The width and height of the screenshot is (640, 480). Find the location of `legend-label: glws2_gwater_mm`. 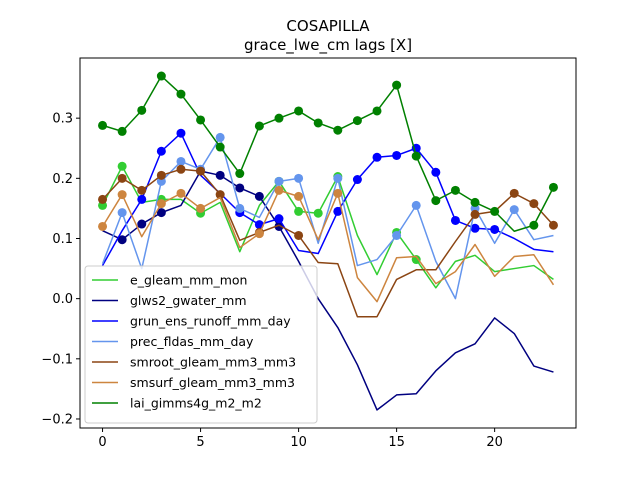

legend-label: glws2_gwater_mm is located at coordinates (188, 300).